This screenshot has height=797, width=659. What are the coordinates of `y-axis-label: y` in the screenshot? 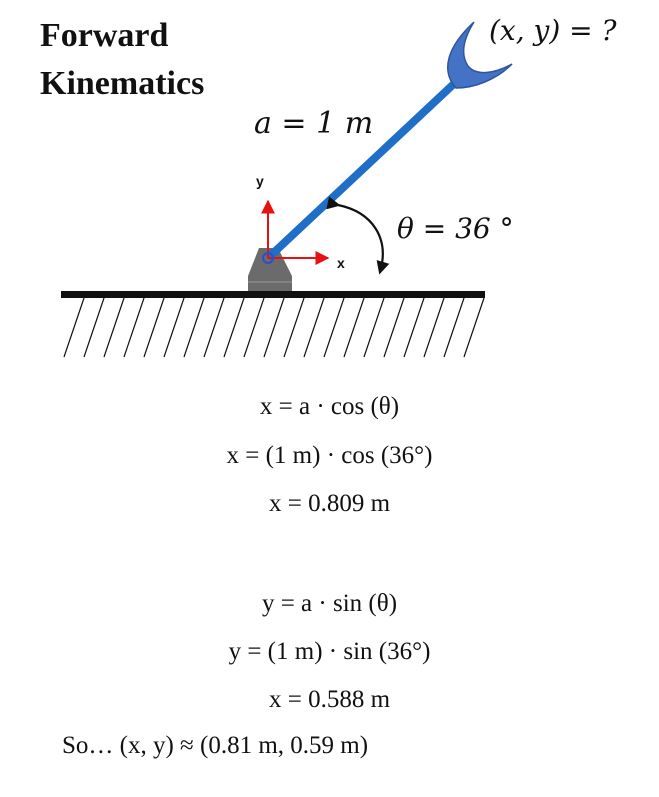 It's located at (260, 181).